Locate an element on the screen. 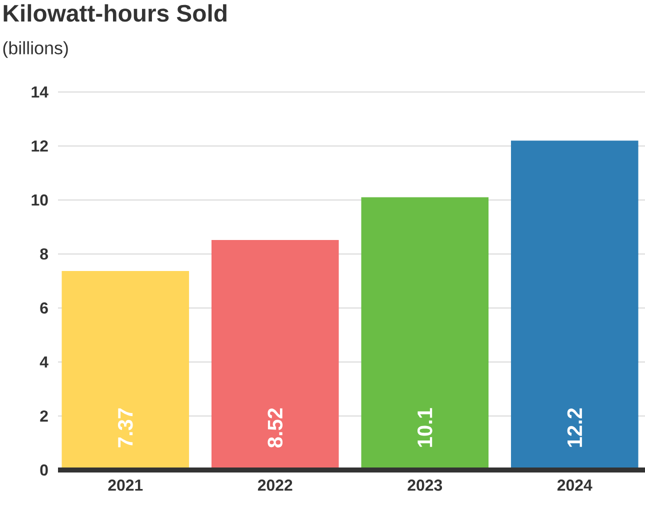  data-label: 8.52 is located at coordinates (275, 428).